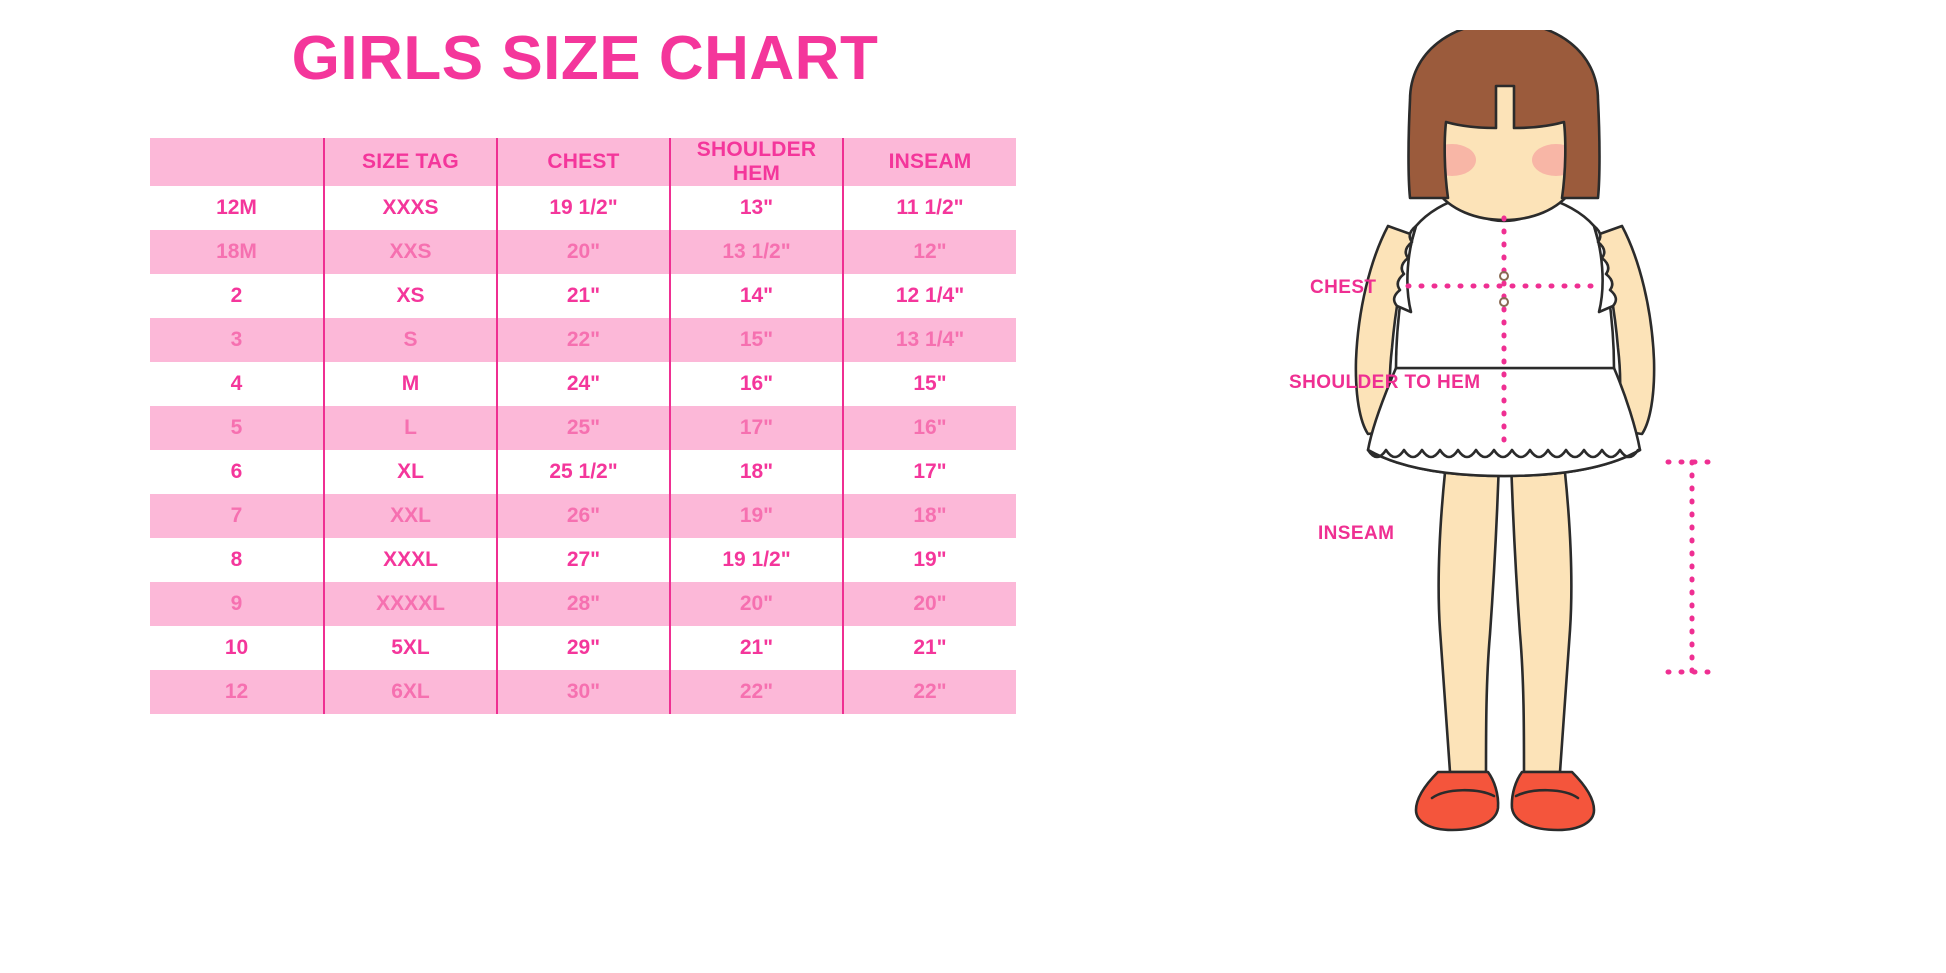 The width and height of the screenshot is (1946, 973). What do you see at coordinates (756, 384) in the screenshot?
I see `cell-shoulder-hem: 16"` at bounding box center [756, 384].